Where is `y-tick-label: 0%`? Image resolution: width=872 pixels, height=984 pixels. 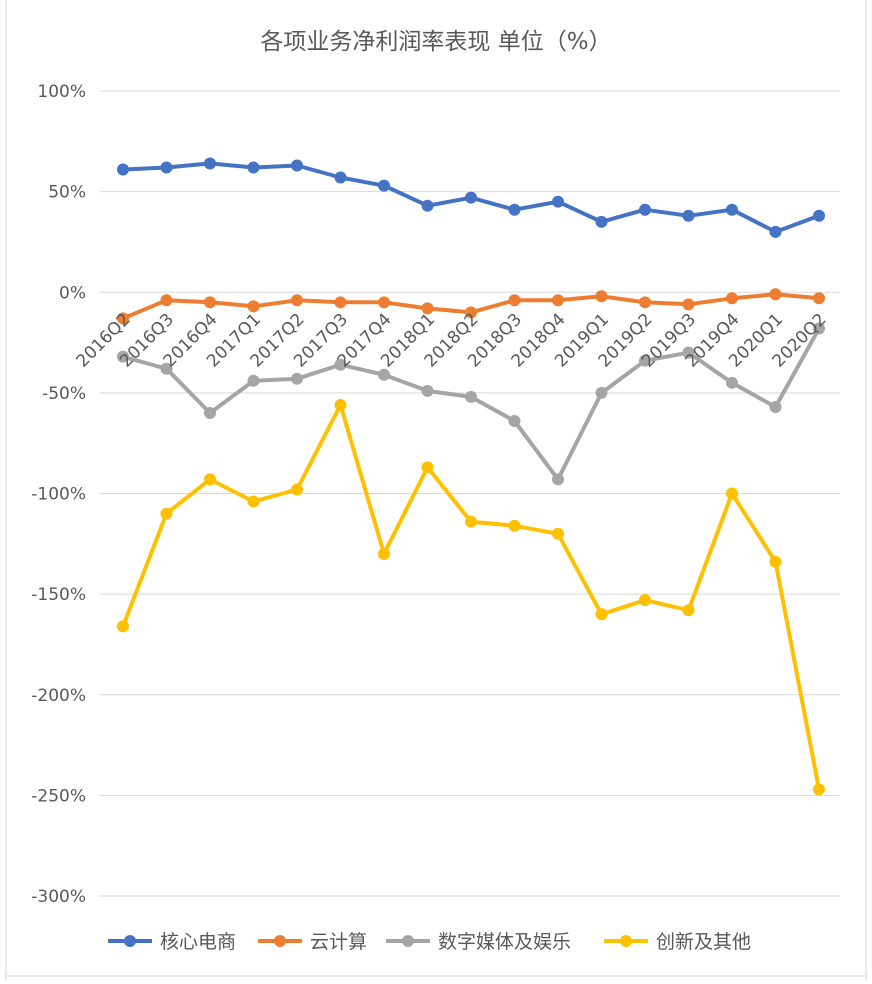
y-tick-label: 0% is located at coordinates (72, 293).